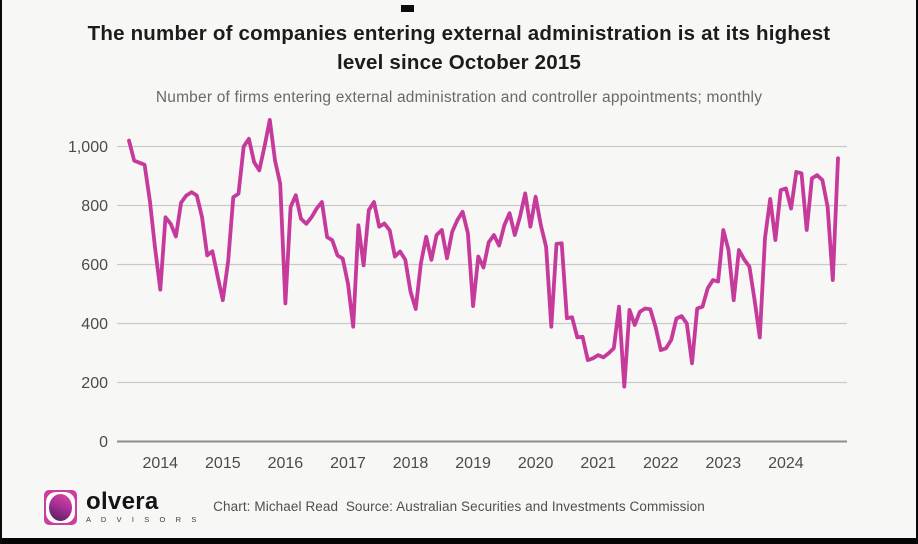 The height and width of the screenshot is (544, 918). What do you see at coordinates (459, 62) in the screenshot?
I see `page-title-line-2: level since October 2015` at bounding box center [459, 62].